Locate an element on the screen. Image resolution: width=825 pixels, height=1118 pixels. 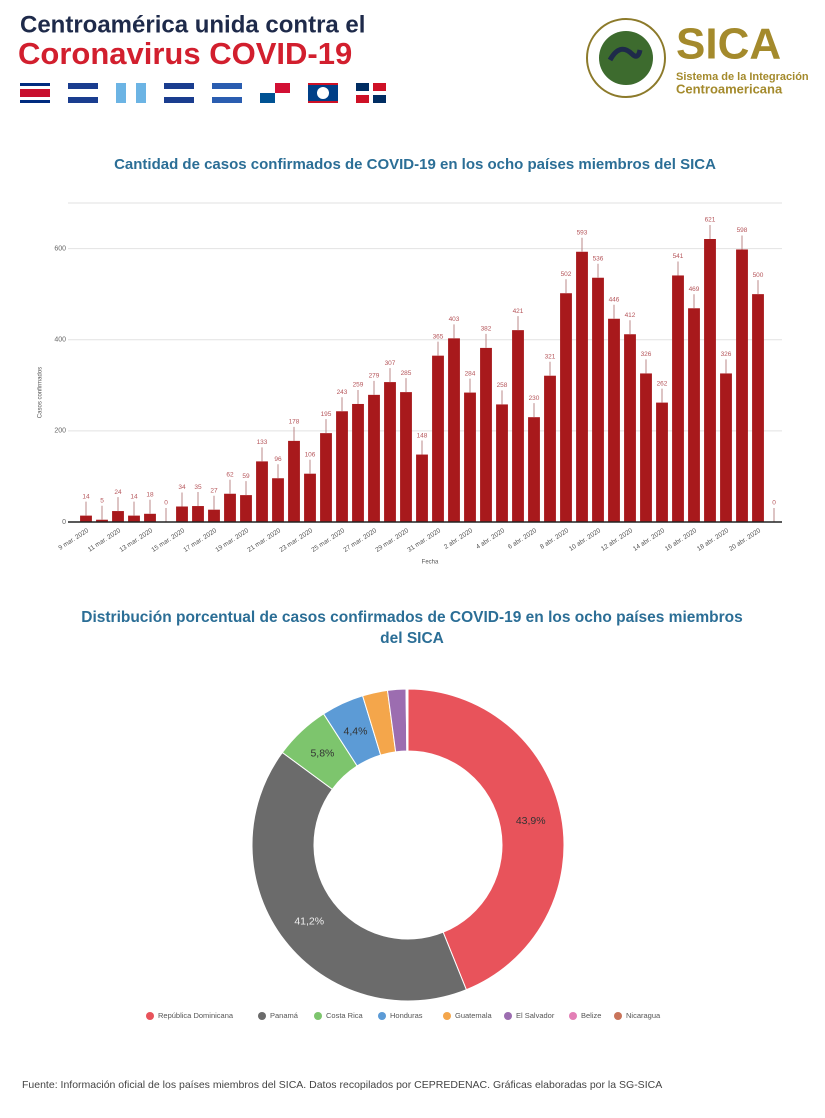
data-label: 621 is located at coordinates (710, 220).